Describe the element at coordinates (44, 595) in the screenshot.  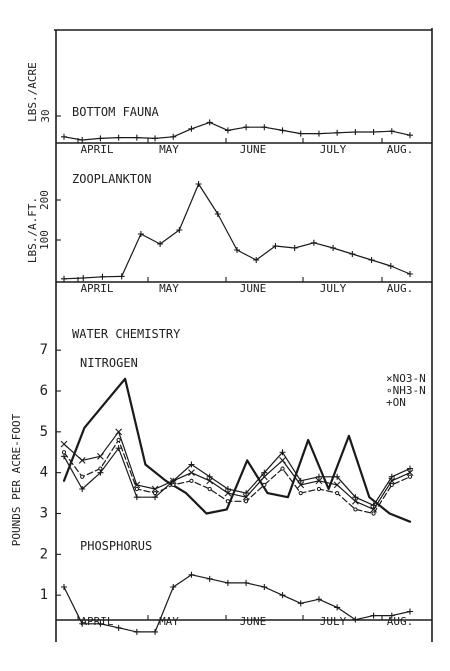
I see `y-tick-label: 1` at that location.